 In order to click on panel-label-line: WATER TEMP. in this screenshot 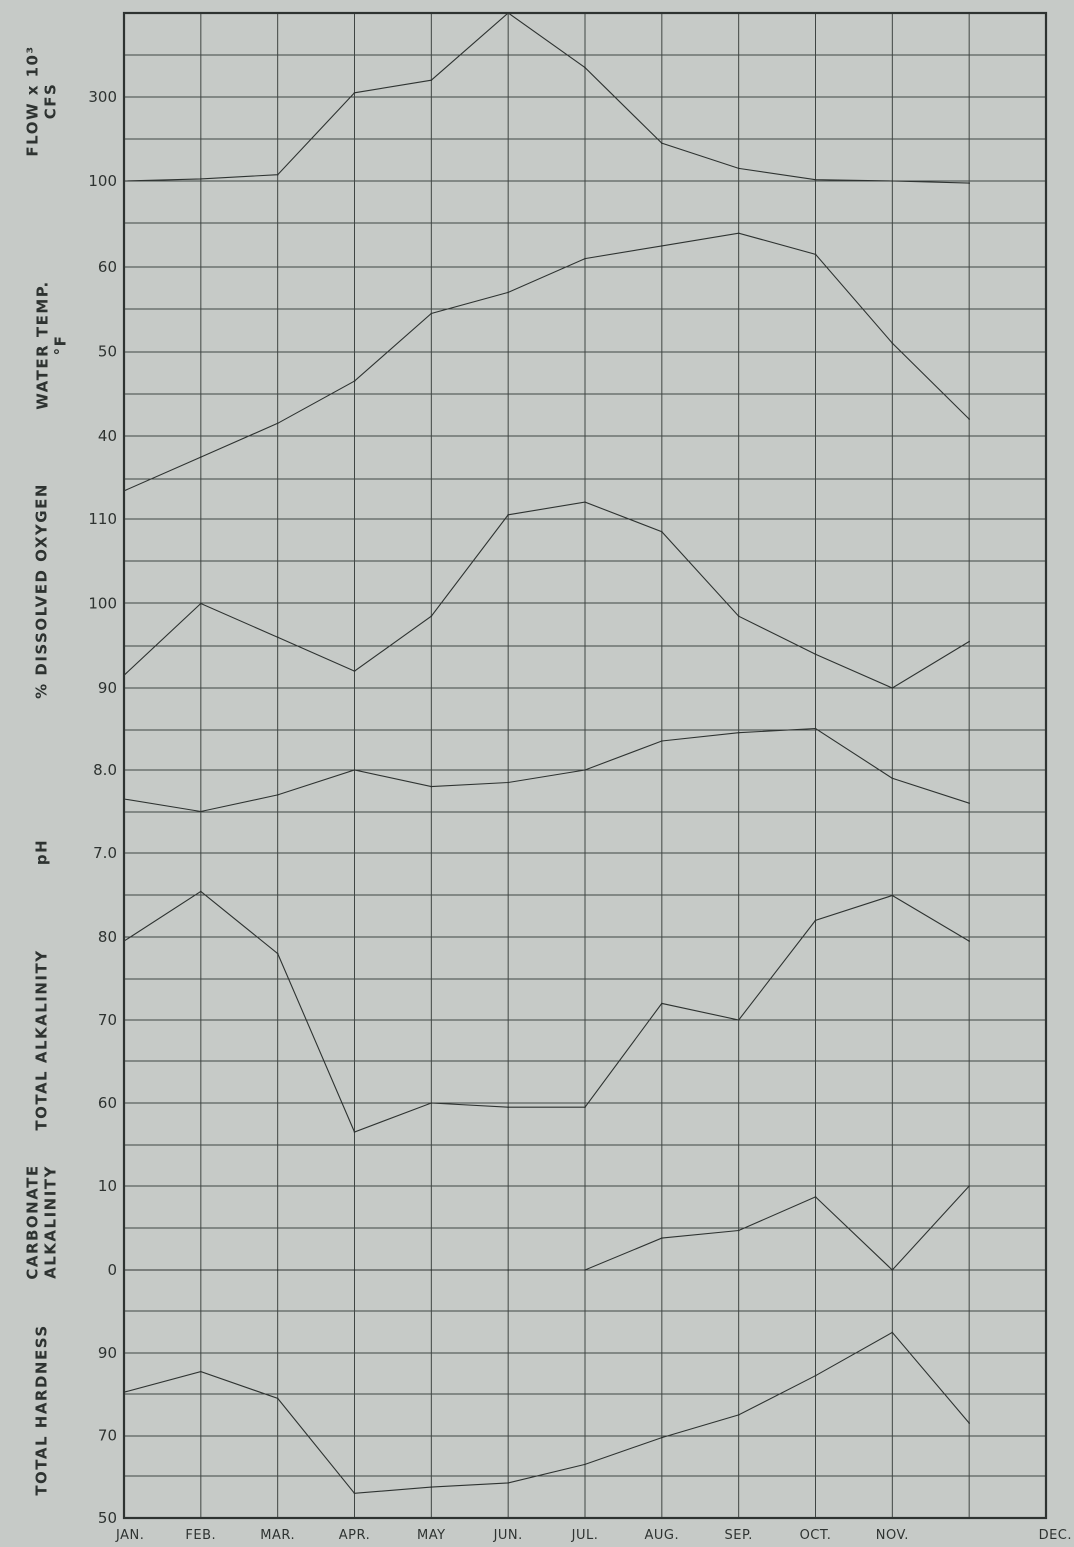, I will do `click(43, 344)`.